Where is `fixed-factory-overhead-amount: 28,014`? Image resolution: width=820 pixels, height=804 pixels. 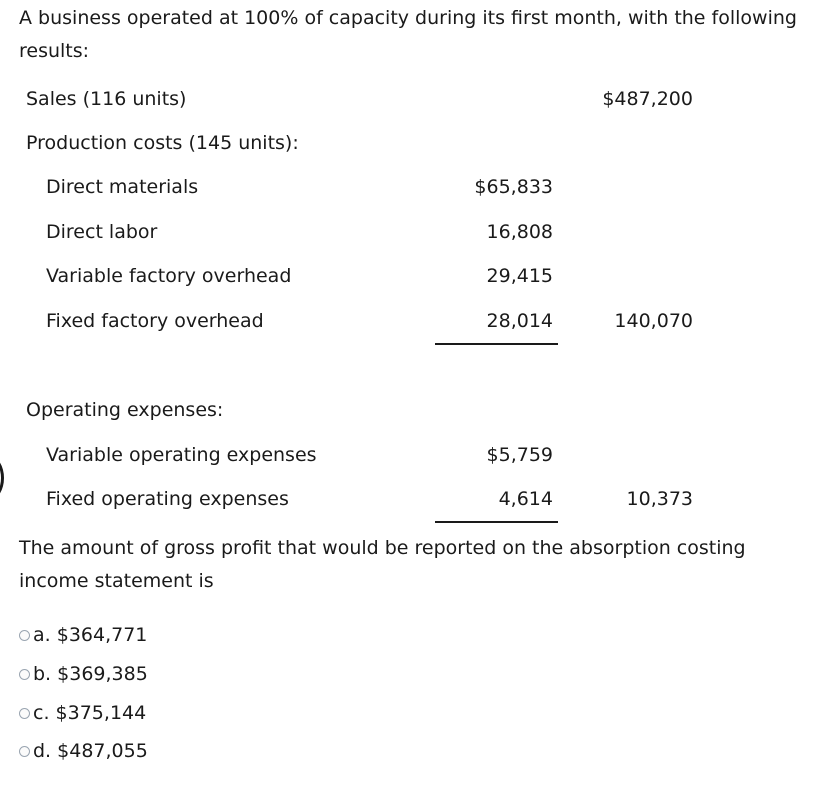 fixed-factory-overhead-amount: 28,014 is located at coordinates (519, 321).